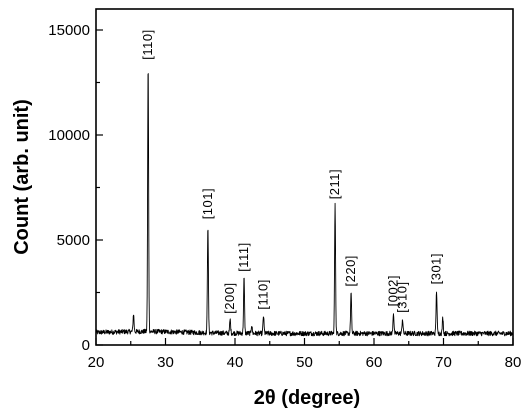  I want to click on peak-label: [111], so click(243, 256).